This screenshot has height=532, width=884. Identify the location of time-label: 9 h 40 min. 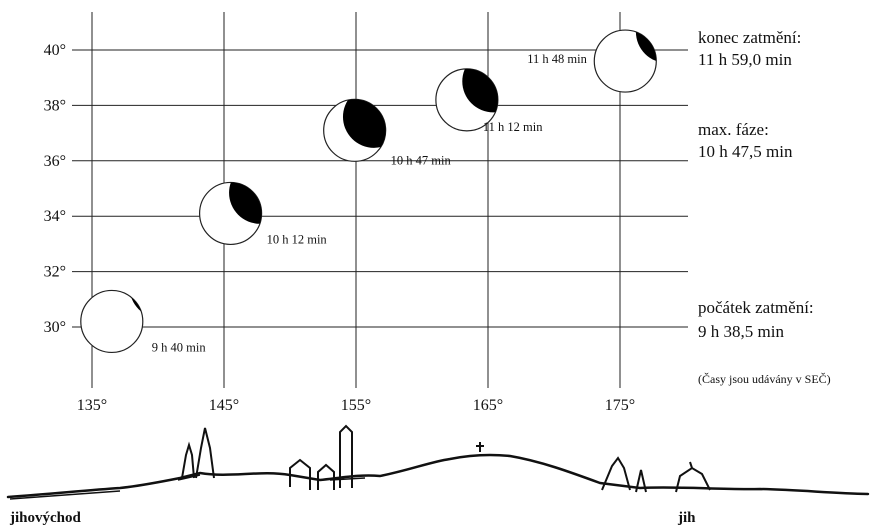
(179, 347).